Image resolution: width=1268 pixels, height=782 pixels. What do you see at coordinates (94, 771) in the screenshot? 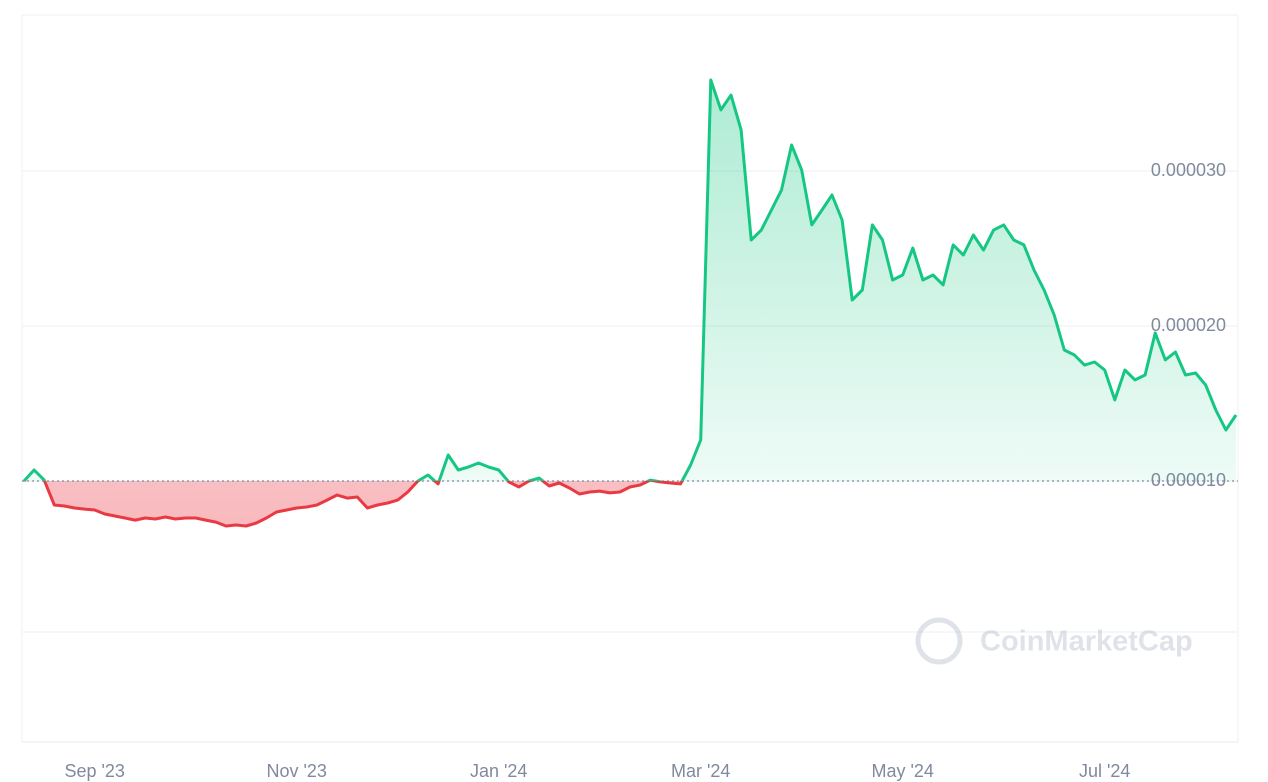
I see `x-tick-label: Sep '23` at bounding box center [94, 771].